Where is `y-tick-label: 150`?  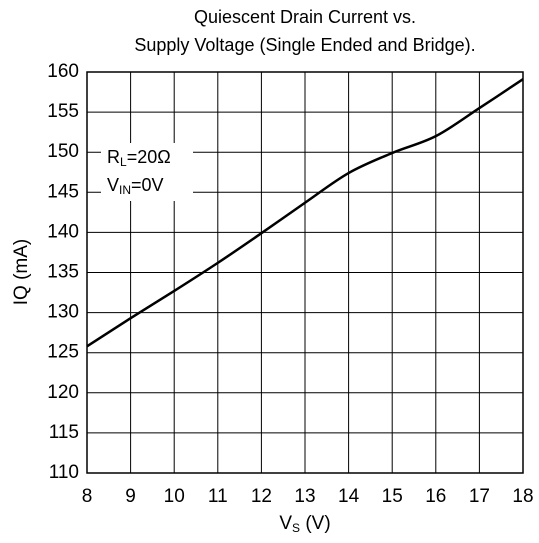
y-tick-label: 150 is located at coordinates (63, 151).